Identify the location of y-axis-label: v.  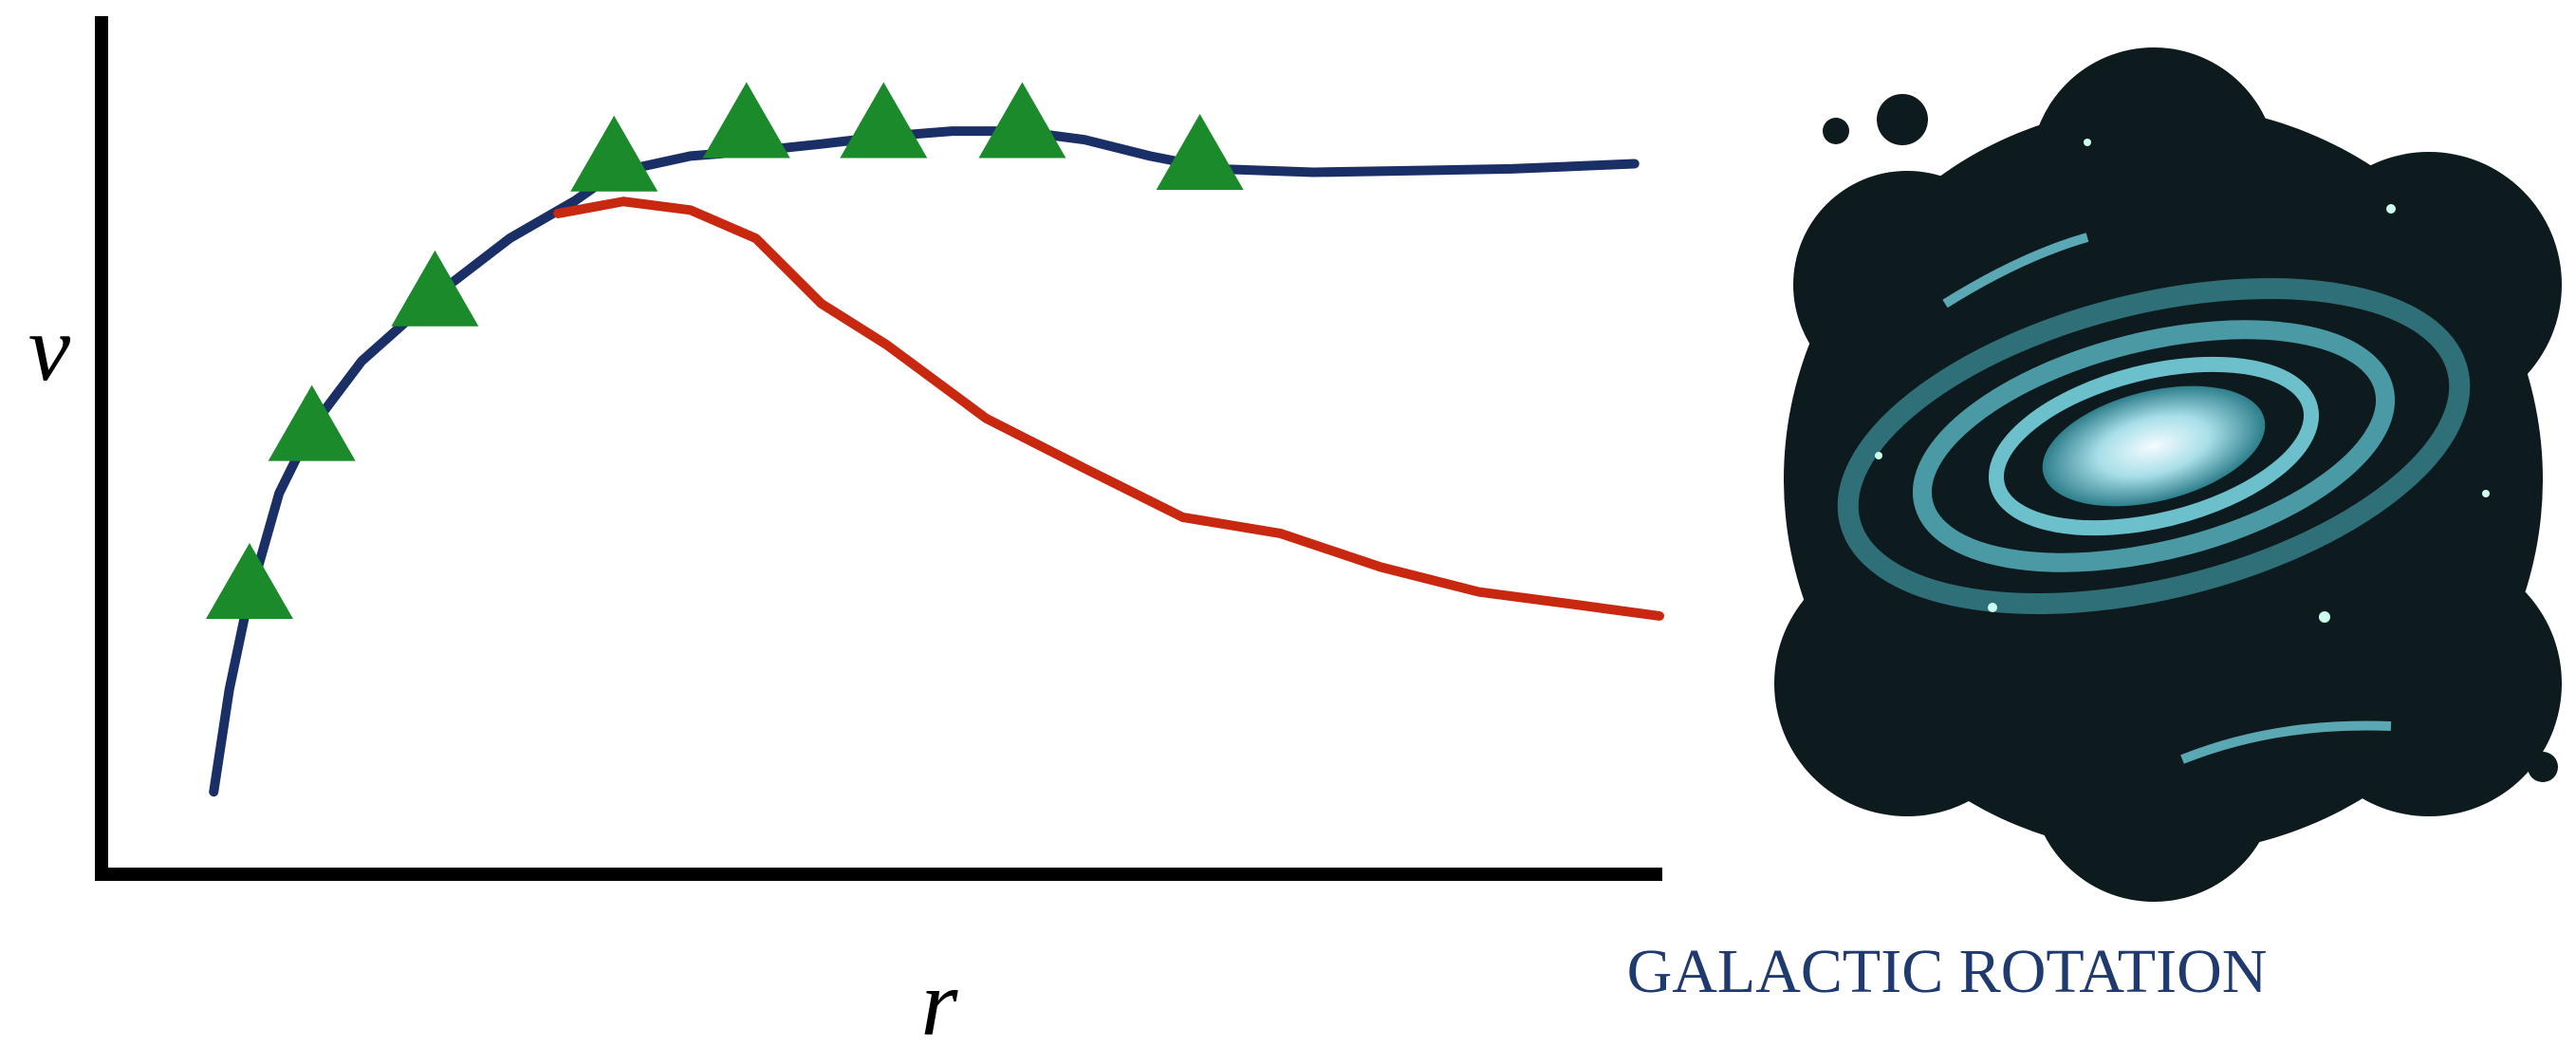
(49, 348).